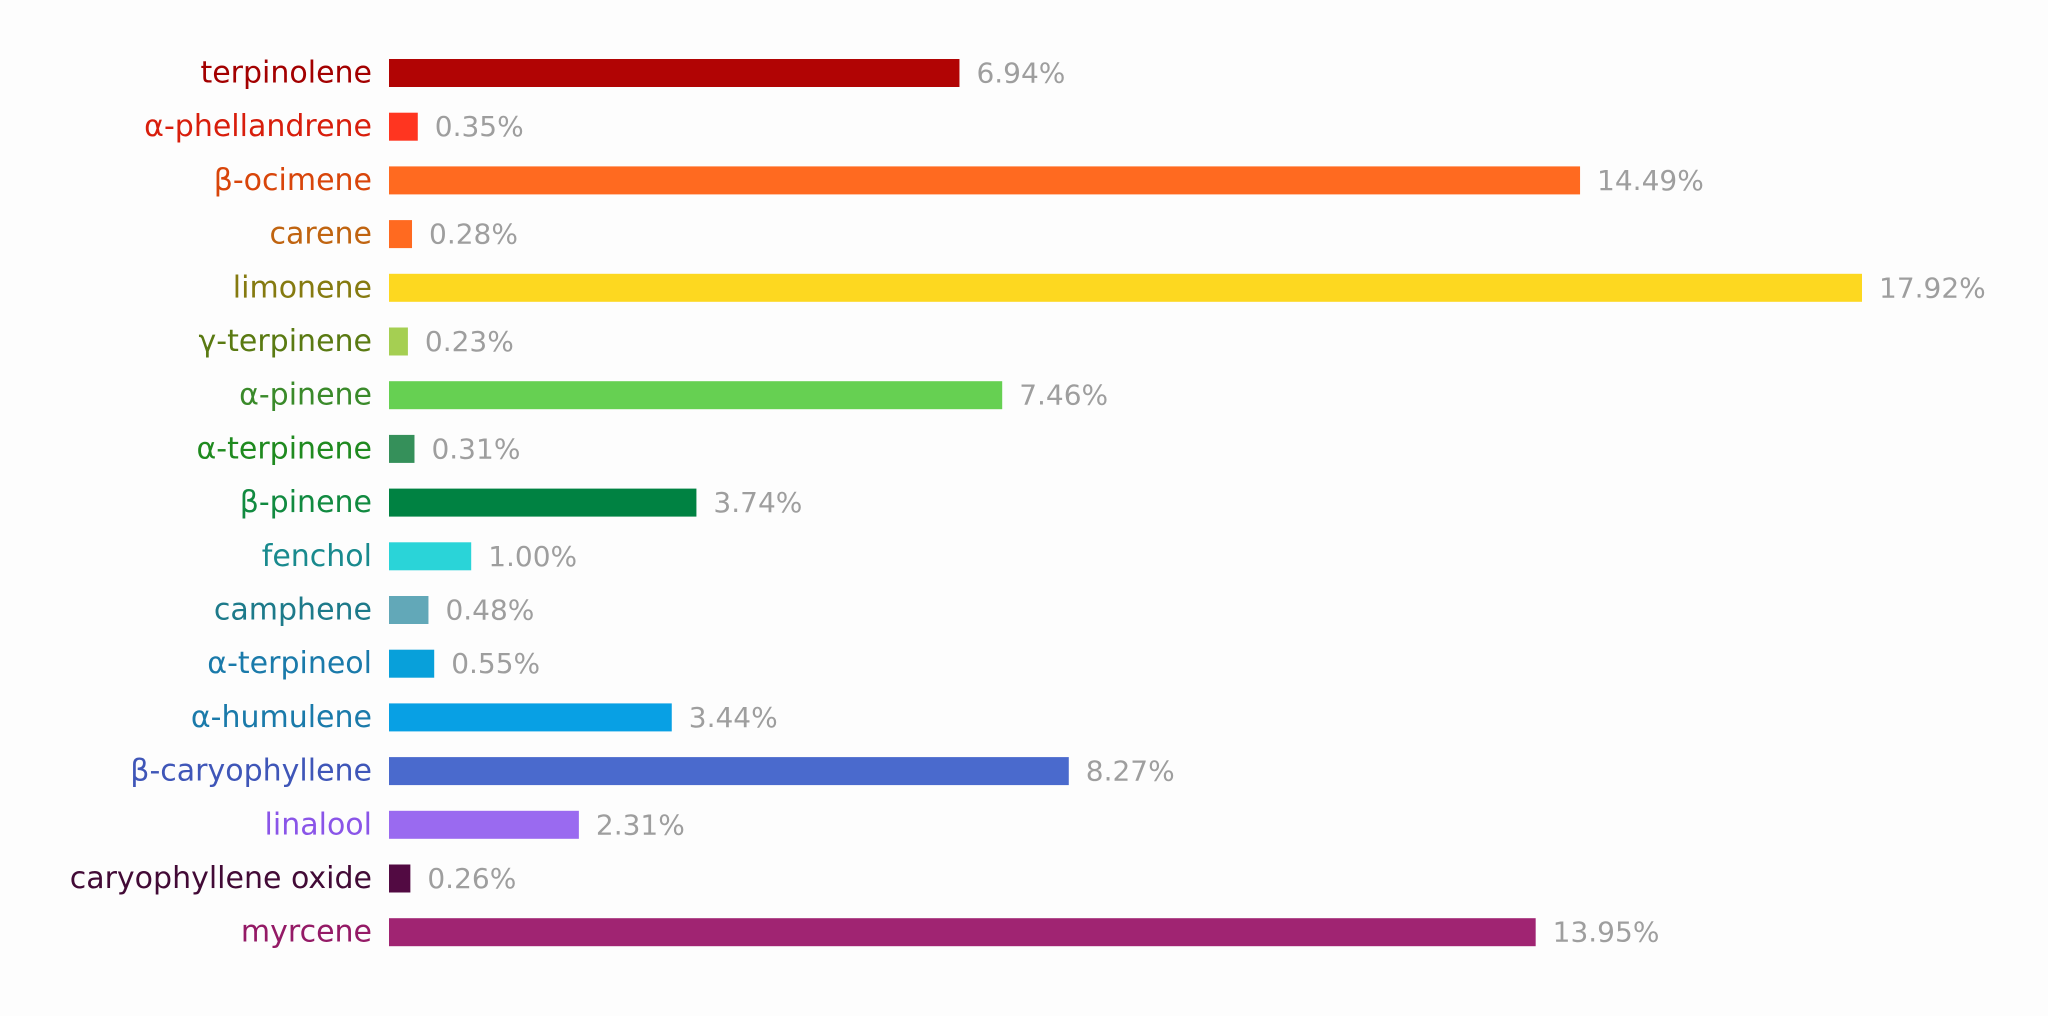  Describe the element at coordinates (286, 73) in the screenshot. I see `category-label: terpinolene` at that location.